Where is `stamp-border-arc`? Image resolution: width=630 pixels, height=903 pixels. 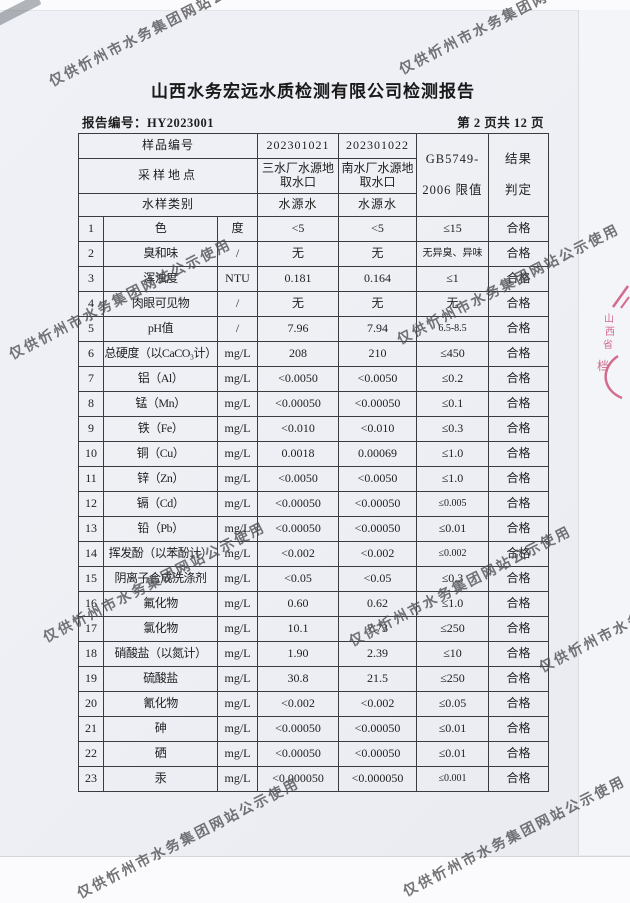 stamp-border-arc is located at coordinates (613, 377).